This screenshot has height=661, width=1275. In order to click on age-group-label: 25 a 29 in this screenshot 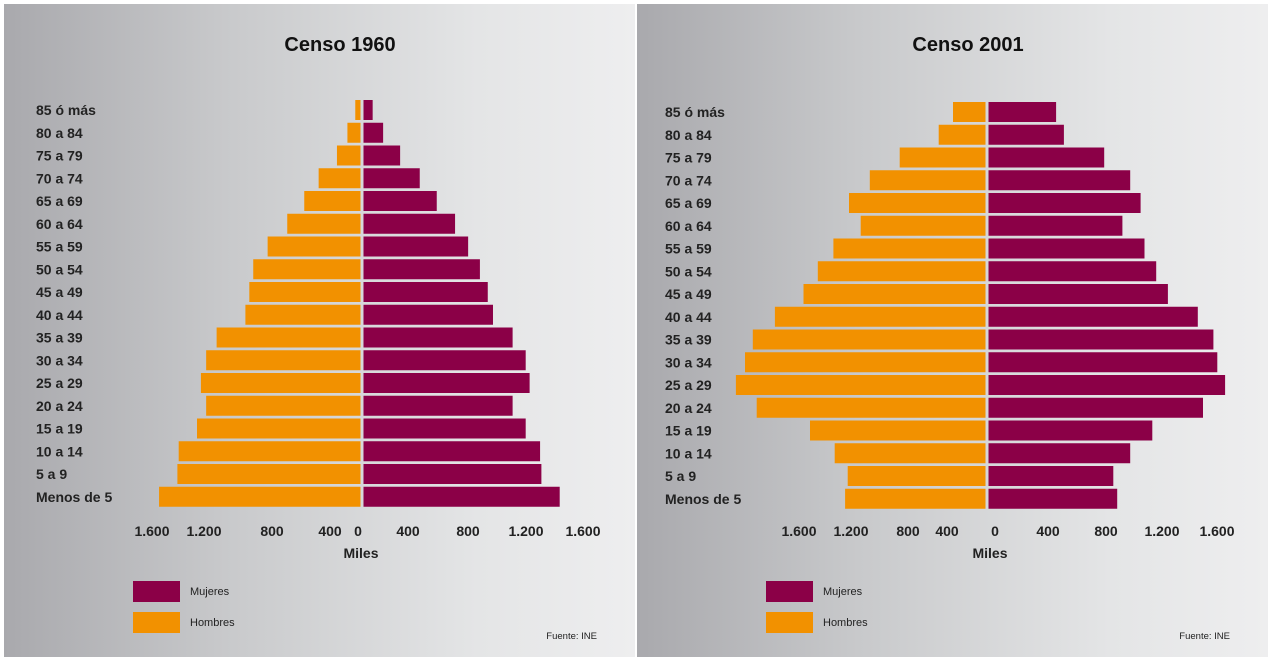, I will do `click(688, 385)`.